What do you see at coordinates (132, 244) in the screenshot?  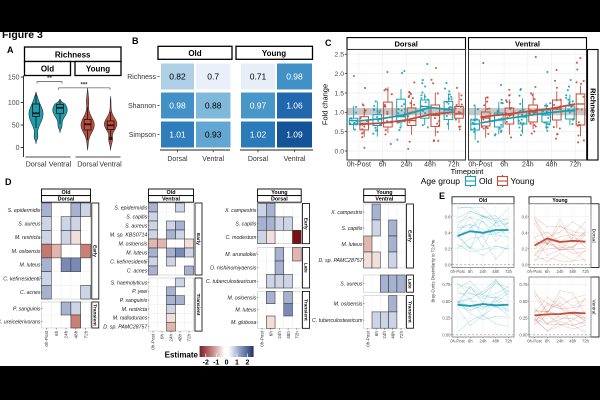 I see `svg-text: M. osloensis` at bounding box center [132, 244].